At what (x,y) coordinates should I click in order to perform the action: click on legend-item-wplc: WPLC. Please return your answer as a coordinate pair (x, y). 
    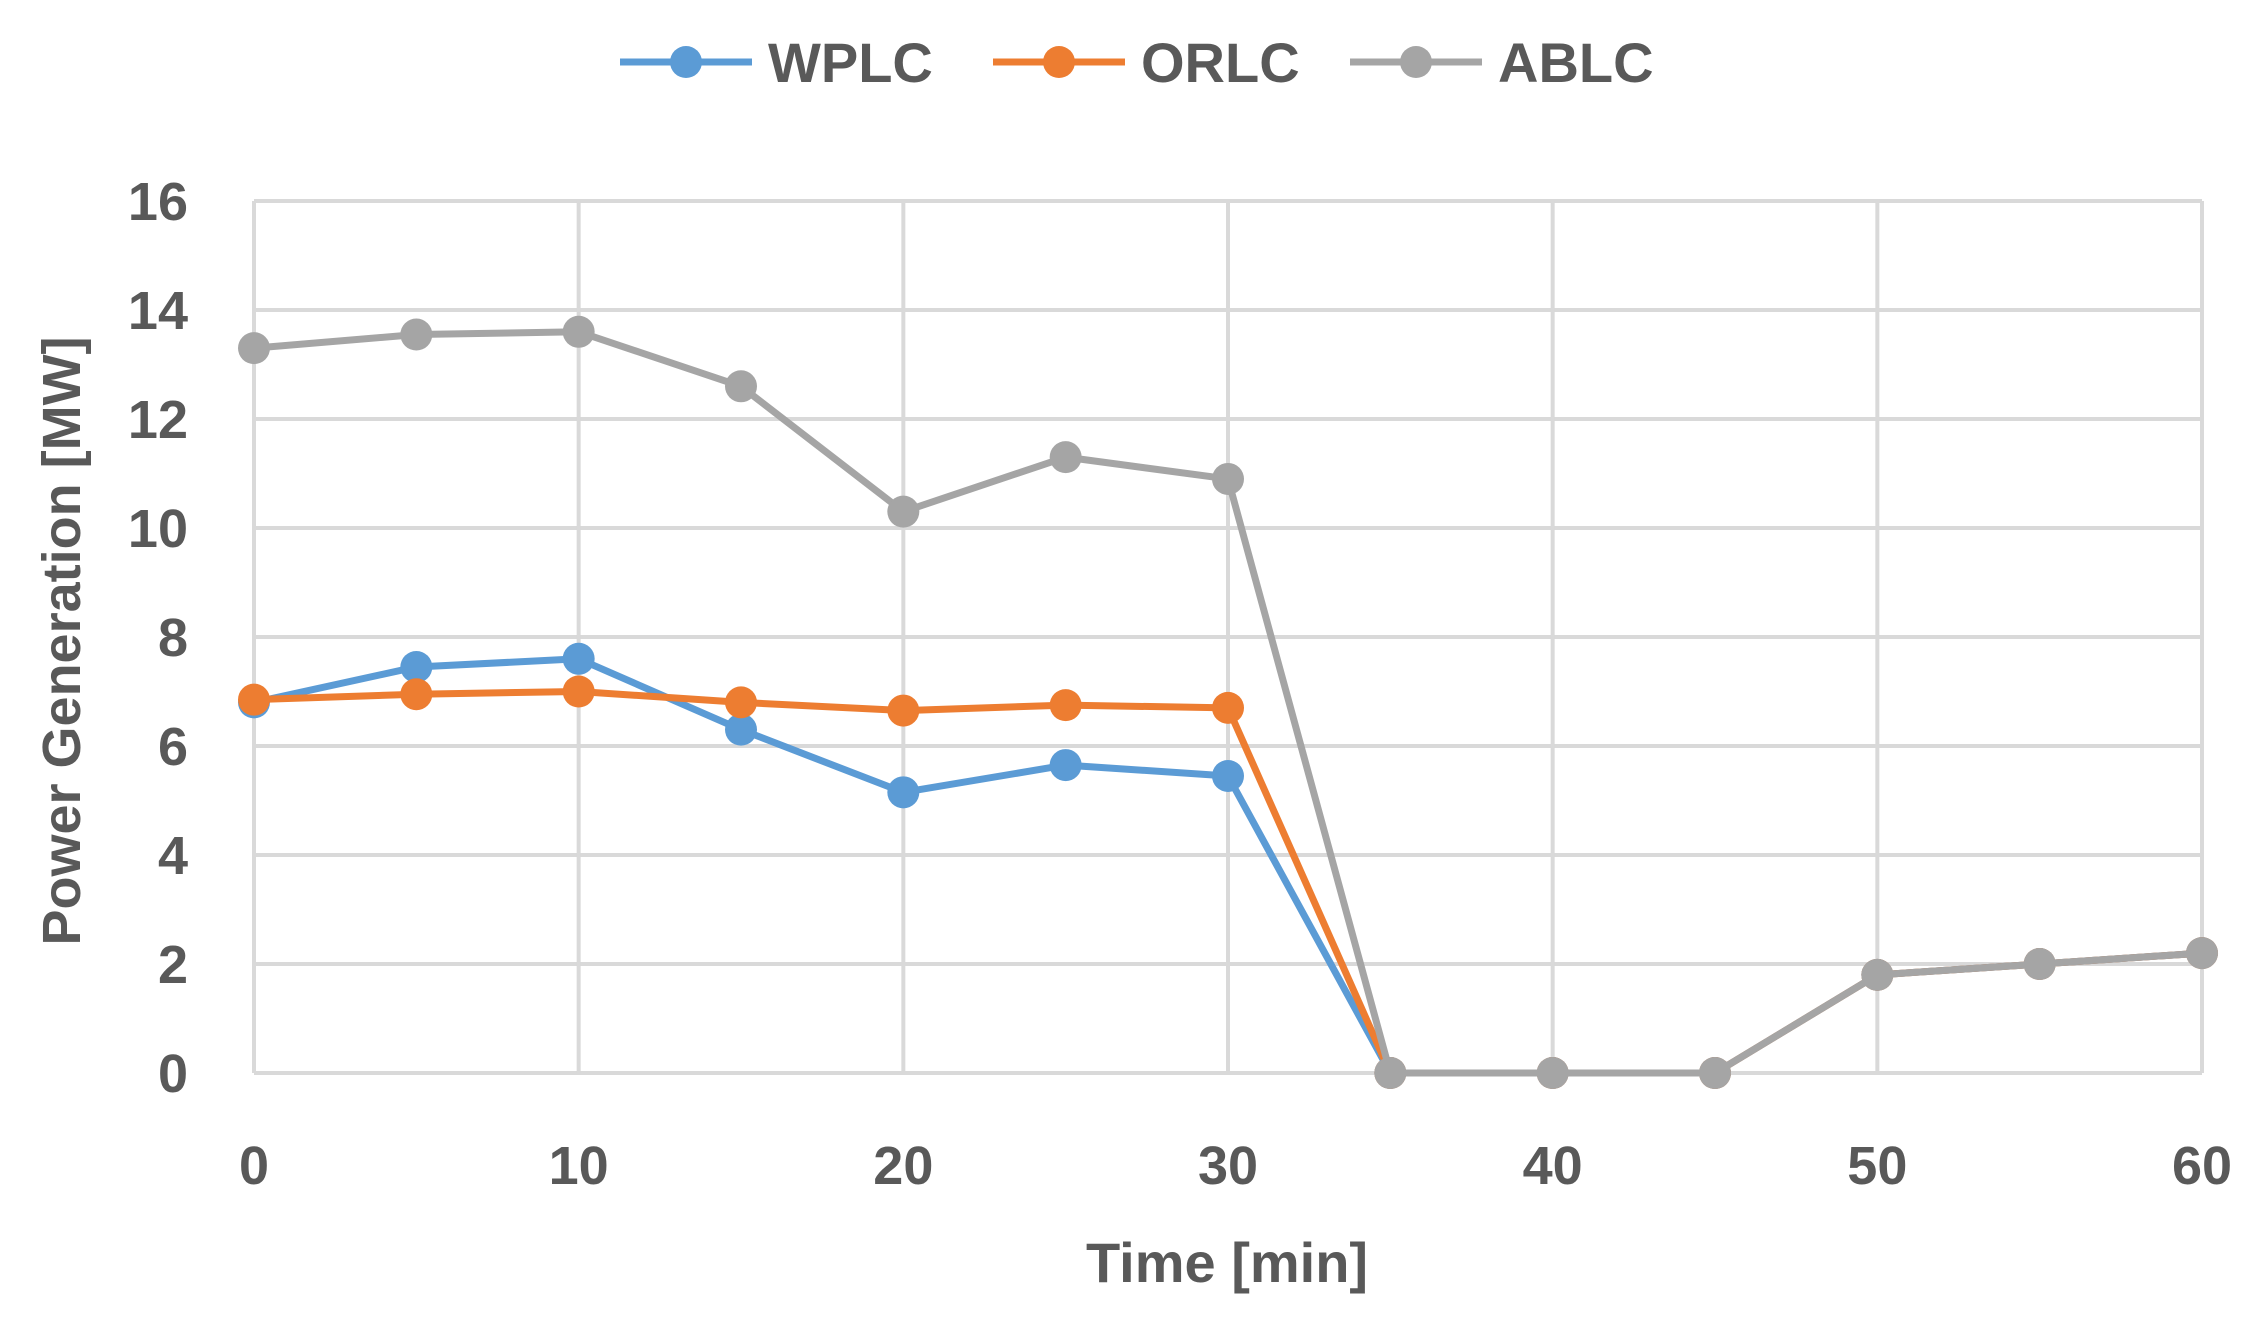
    Looking at the image, I should click on (776, 62).